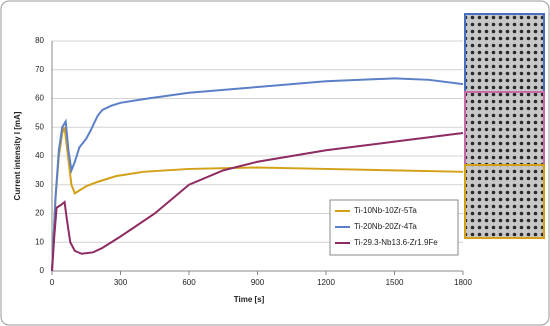  Describe the element at coordinates (121, 282) in the screenshot. I see `x-tick-label: 300` at that location.